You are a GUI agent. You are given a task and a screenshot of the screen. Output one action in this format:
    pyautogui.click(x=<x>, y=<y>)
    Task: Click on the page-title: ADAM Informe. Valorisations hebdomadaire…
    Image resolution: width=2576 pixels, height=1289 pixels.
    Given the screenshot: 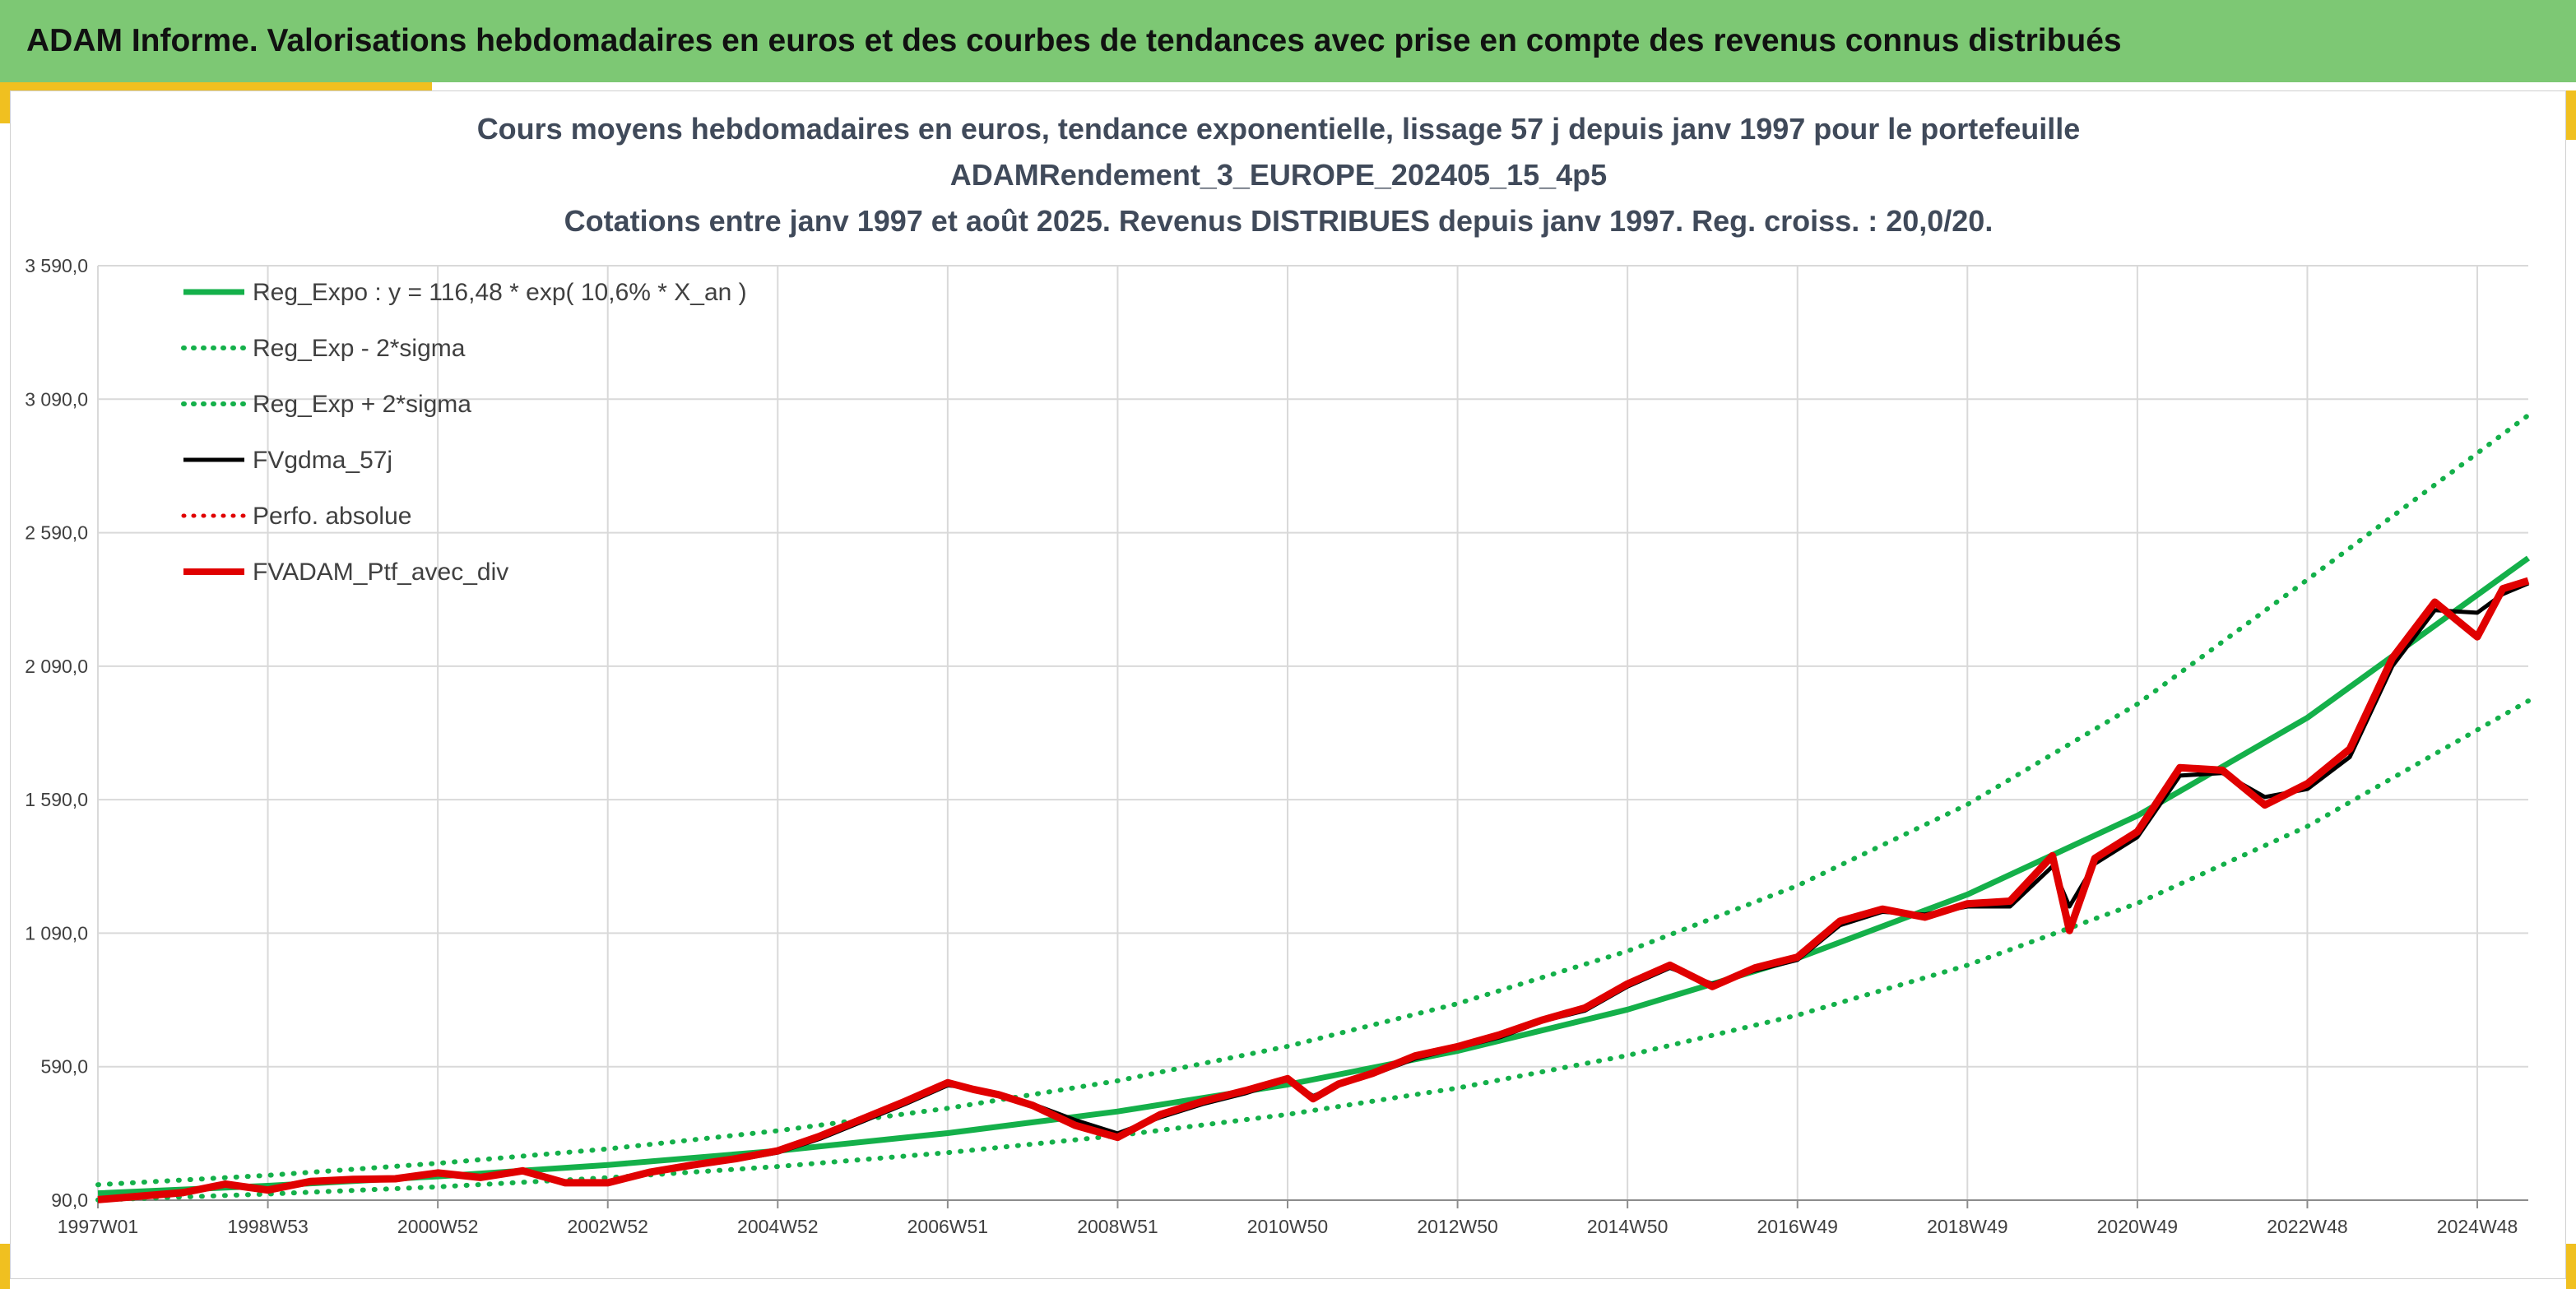 What is the action you would take?
    pyautogui.click(x=1074, y=40)
    